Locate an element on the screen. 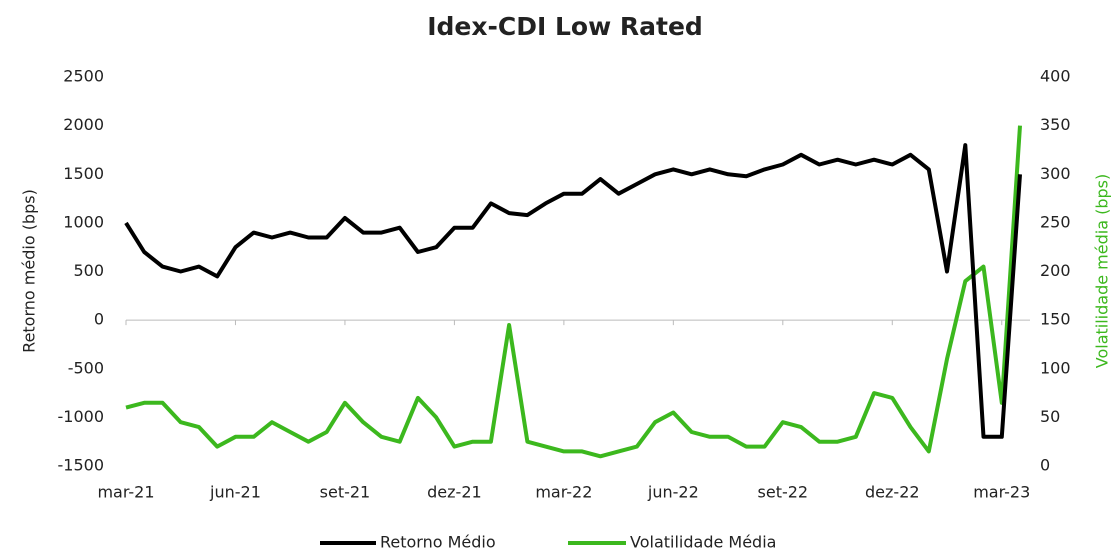 This screenshot has height=556, width=1117. y2-tick-label: 100 is located at coordinates (1055, 367).